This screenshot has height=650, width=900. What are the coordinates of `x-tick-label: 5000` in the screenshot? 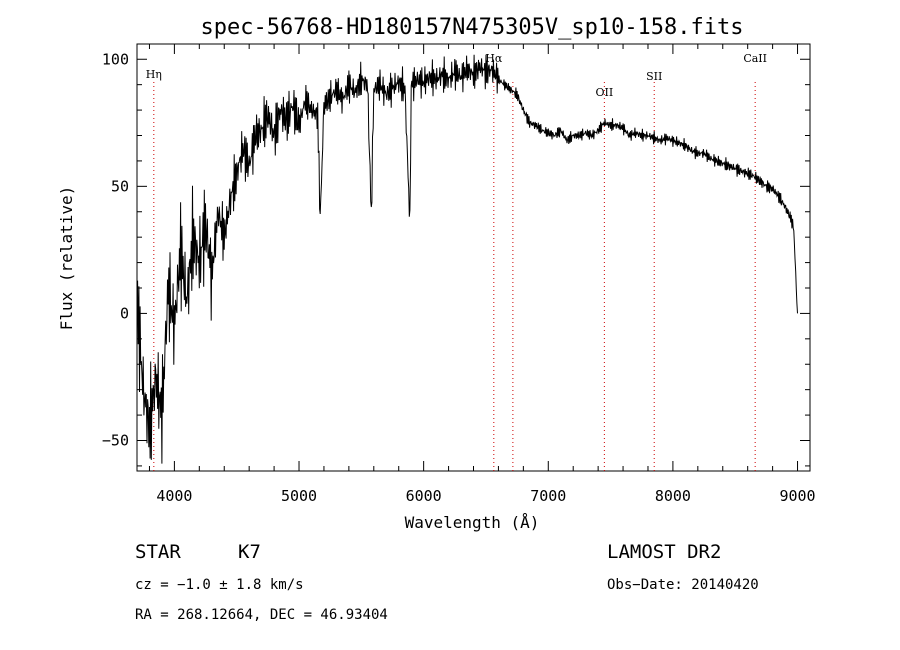 It's located at (299, 496).